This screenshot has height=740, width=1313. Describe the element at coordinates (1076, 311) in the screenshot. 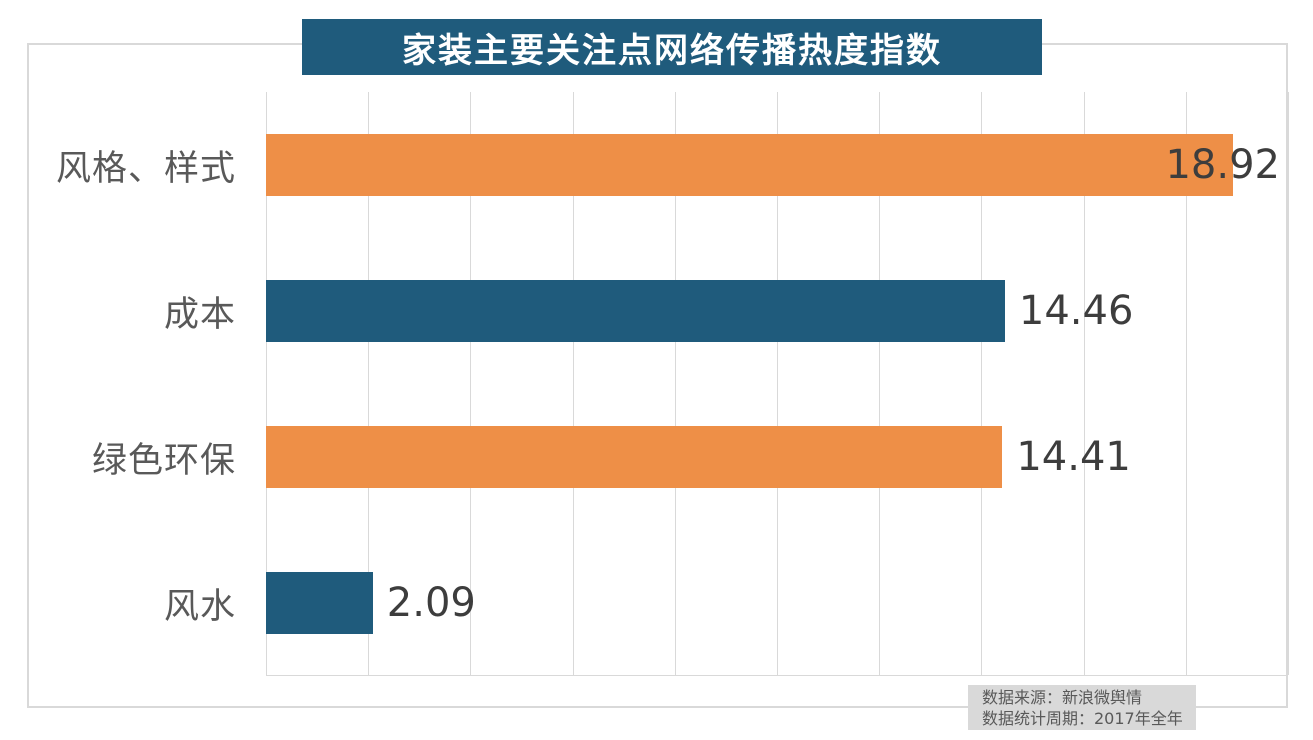

I see `value-label: 14.46` at that location.